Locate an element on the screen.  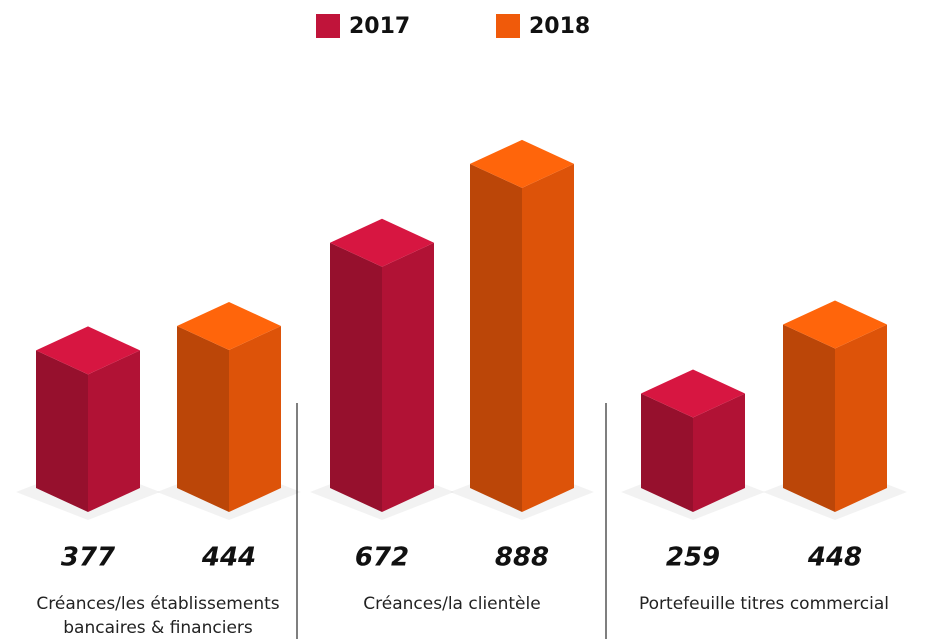
category-label: Créances/la clientèle is located at coordinates (452, 604).